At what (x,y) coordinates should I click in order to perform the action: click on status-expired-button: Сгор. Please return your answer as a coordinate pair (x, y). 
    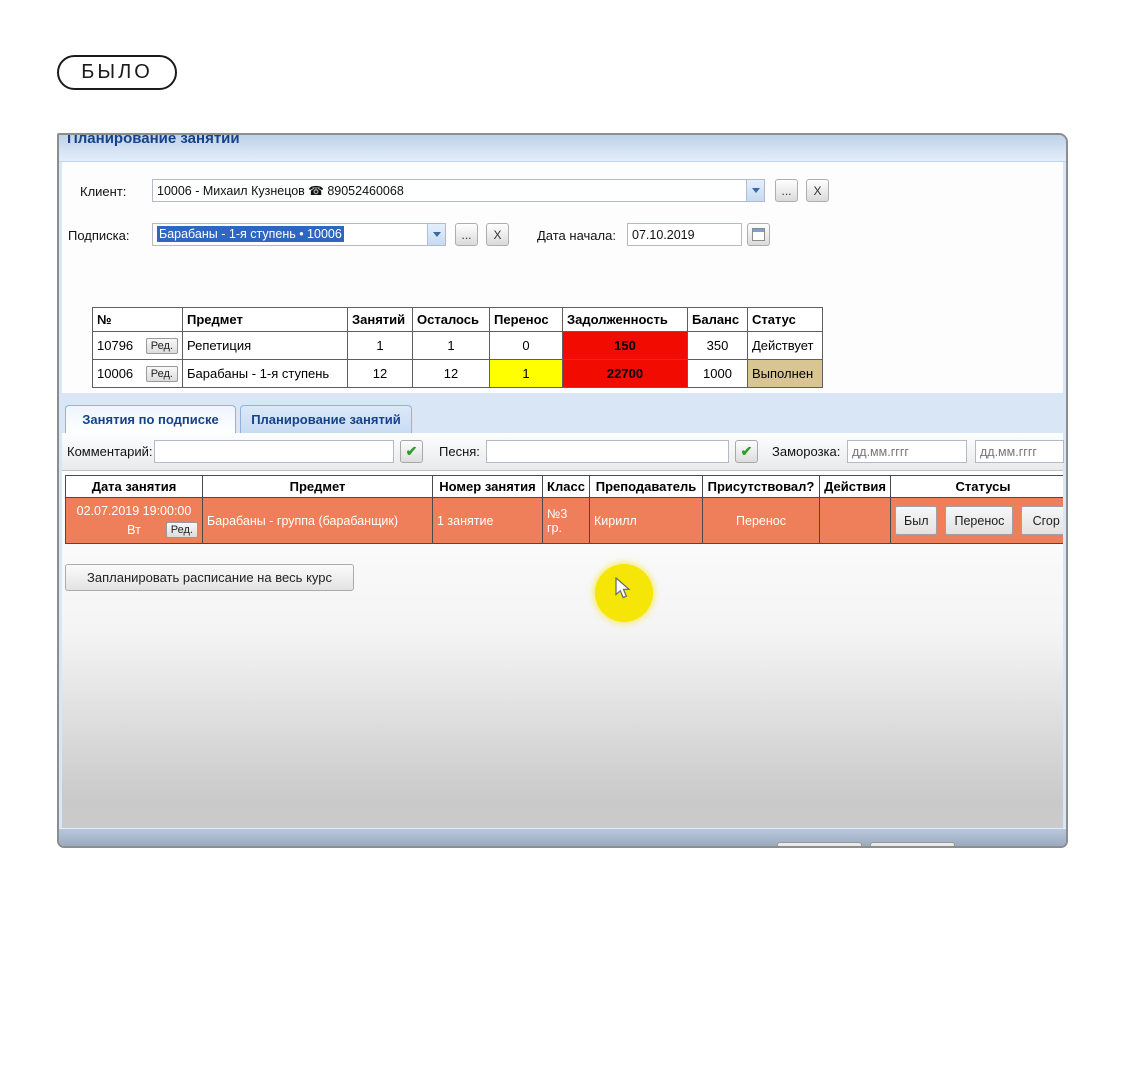
    Looking at the image, I should click on (1042, 520).